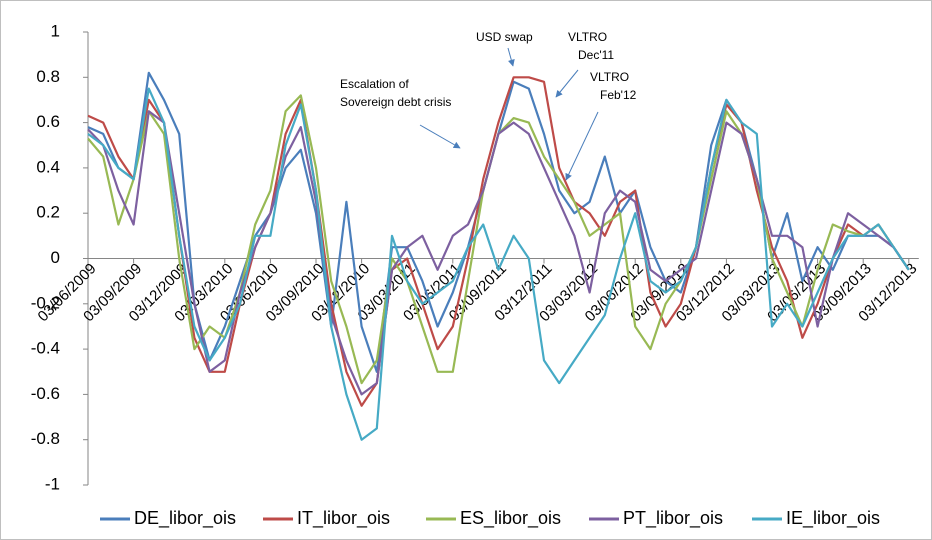 The width and height of the screenshot is (932, 540). Describe the element at coordinates (504, 37) in the screenshot. I see `annotation-text: USD swap` at that location.